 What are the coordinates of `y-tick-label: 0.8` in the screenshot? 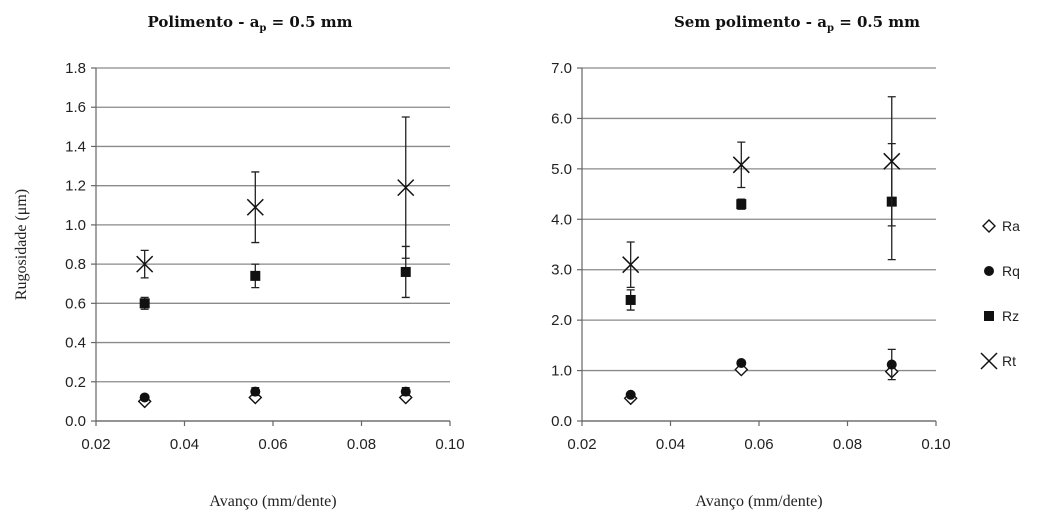 It's located at (75, 264).